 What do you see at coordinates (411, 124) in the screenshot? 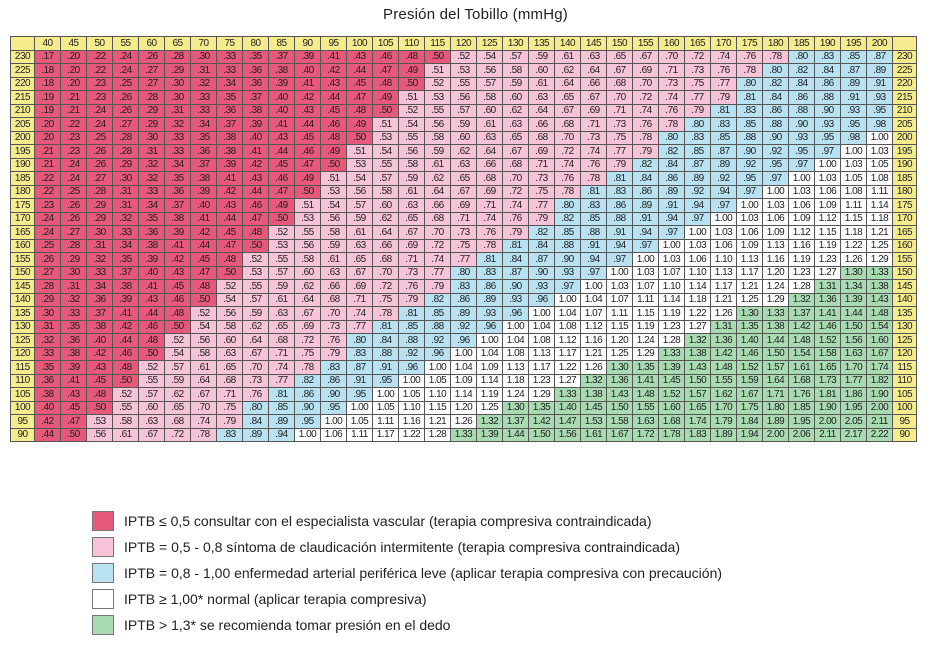
I see `abi-cell: .54` at bounding box center [411, 124].